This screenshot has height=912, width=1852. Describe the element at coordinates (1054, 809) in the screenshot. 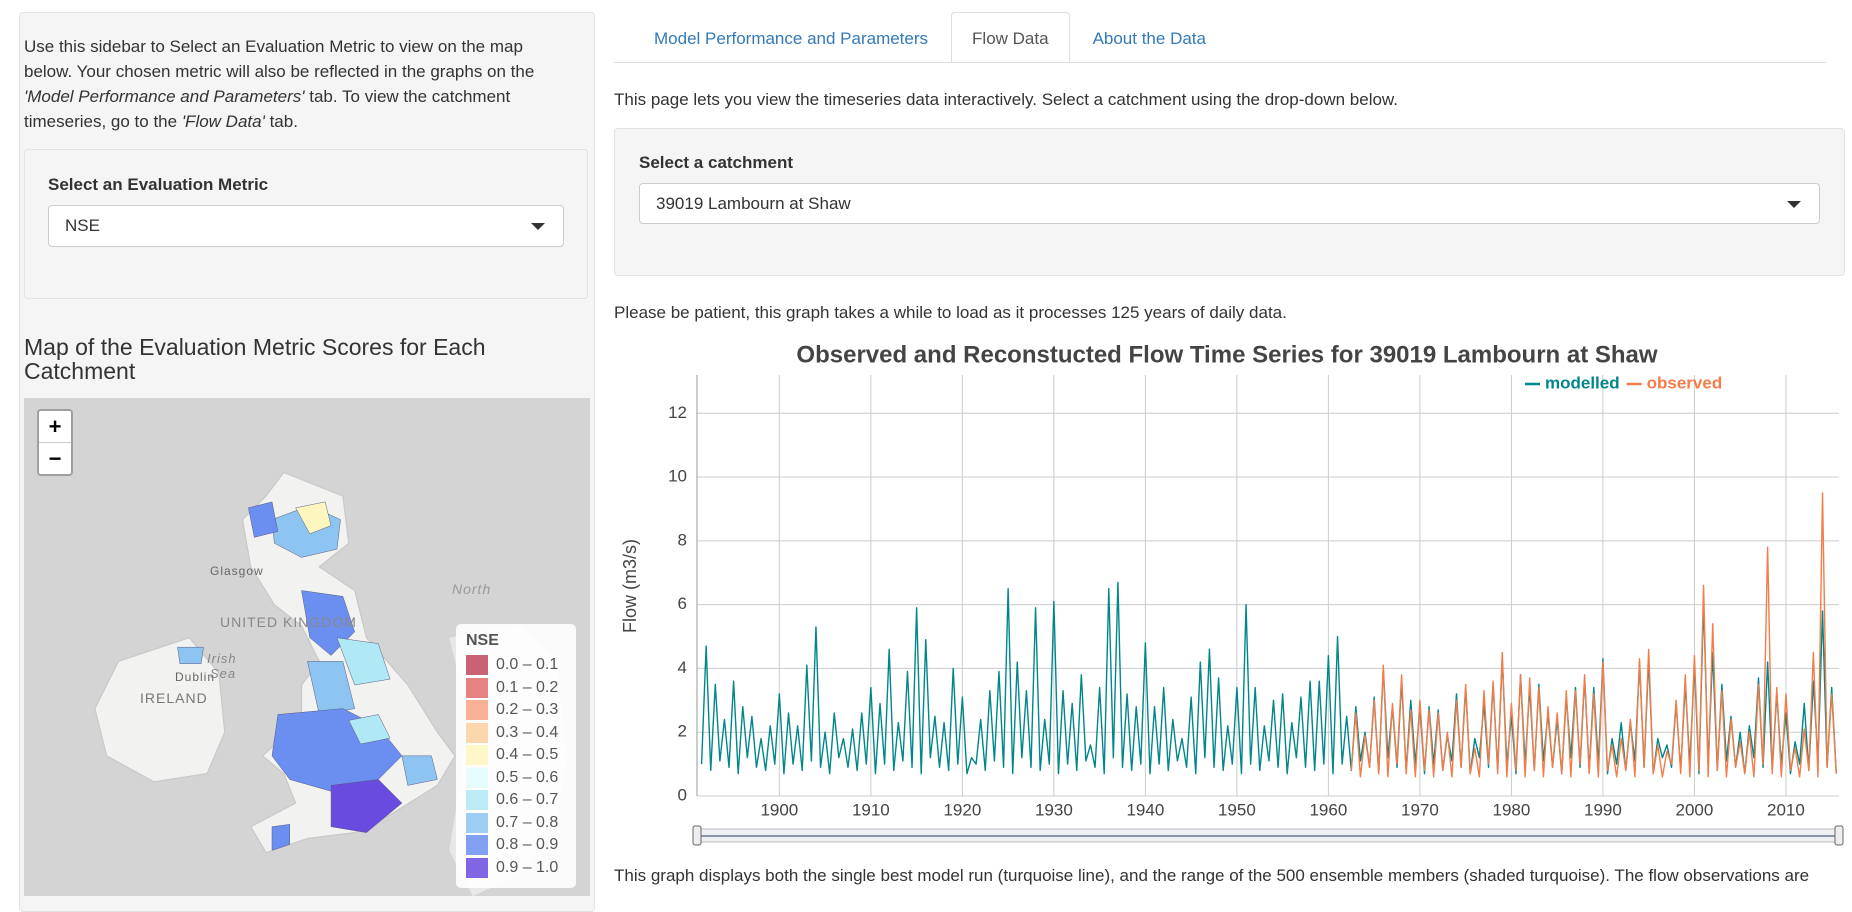

I see `x-tick-label: 1930` at that location.